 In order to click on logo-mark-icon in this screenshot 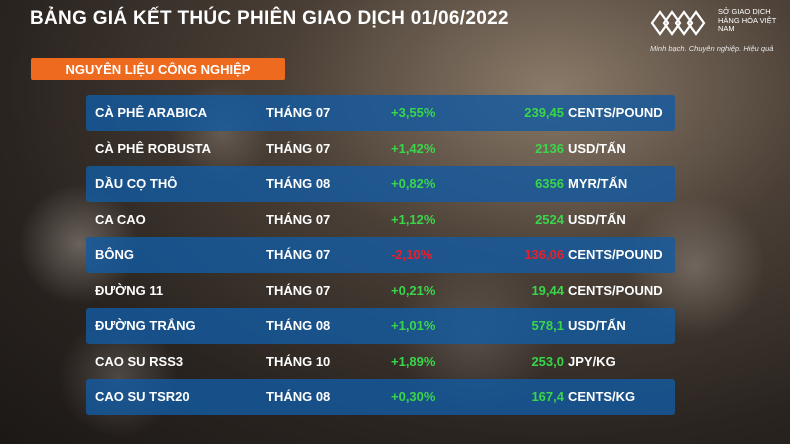, I will do `click(678, 23)`.